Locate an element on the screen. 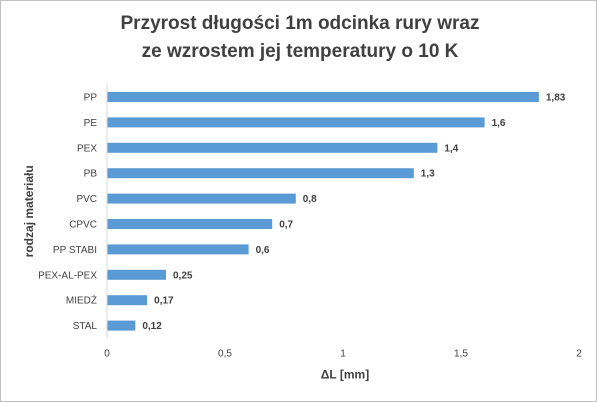 Image resolution: width=597 pixels, height=402 pixels. data-label: 0,6 is located at coordinates (263, 250).